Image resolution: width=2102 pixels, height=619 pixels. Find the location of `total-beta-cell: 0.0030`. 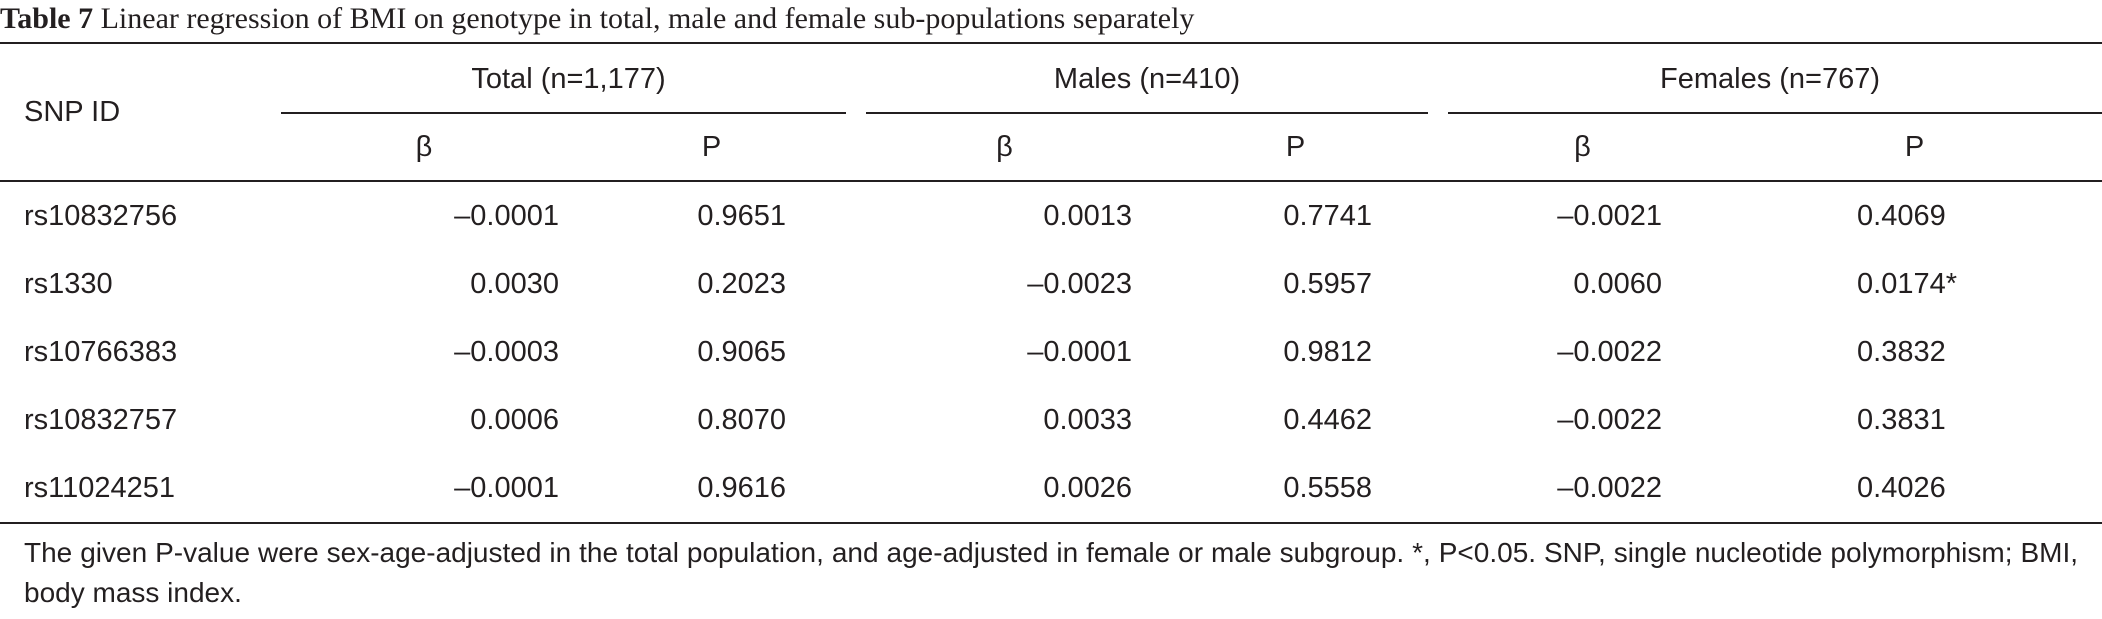

total-beta-cell: 0.0030 is located at coordinates (514, 283).